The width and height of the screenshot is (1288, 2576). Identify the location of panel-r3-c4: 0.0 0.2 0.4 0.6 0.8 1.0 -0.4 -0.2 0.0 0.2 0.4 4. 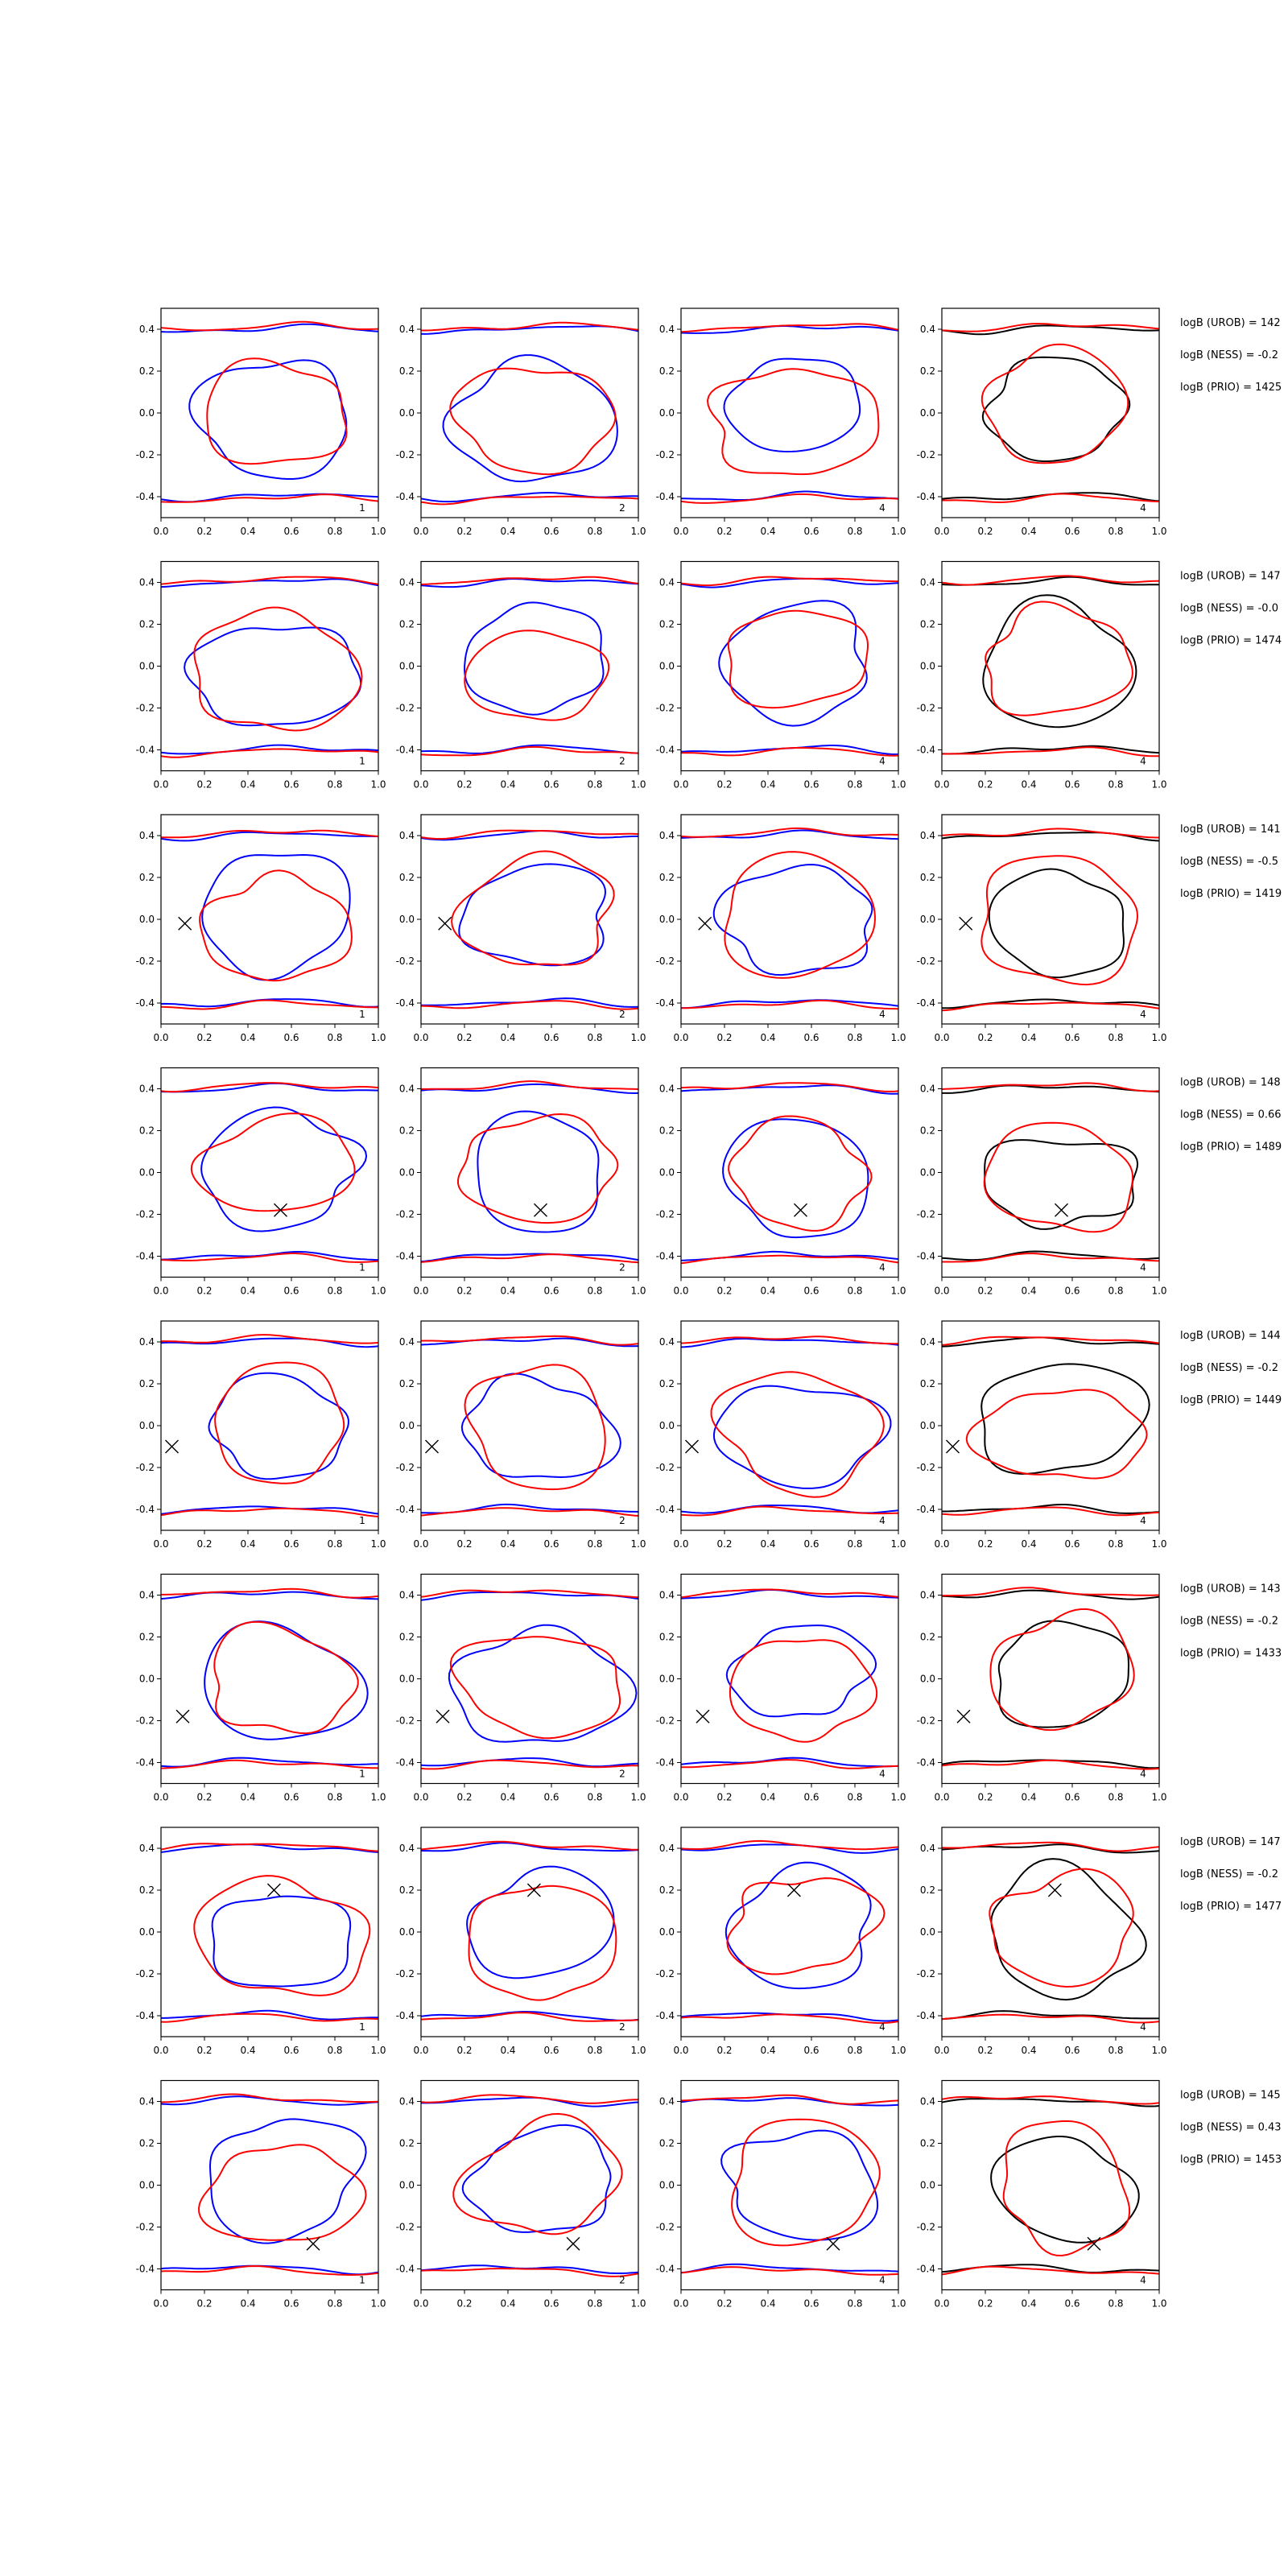
(1042, 928).